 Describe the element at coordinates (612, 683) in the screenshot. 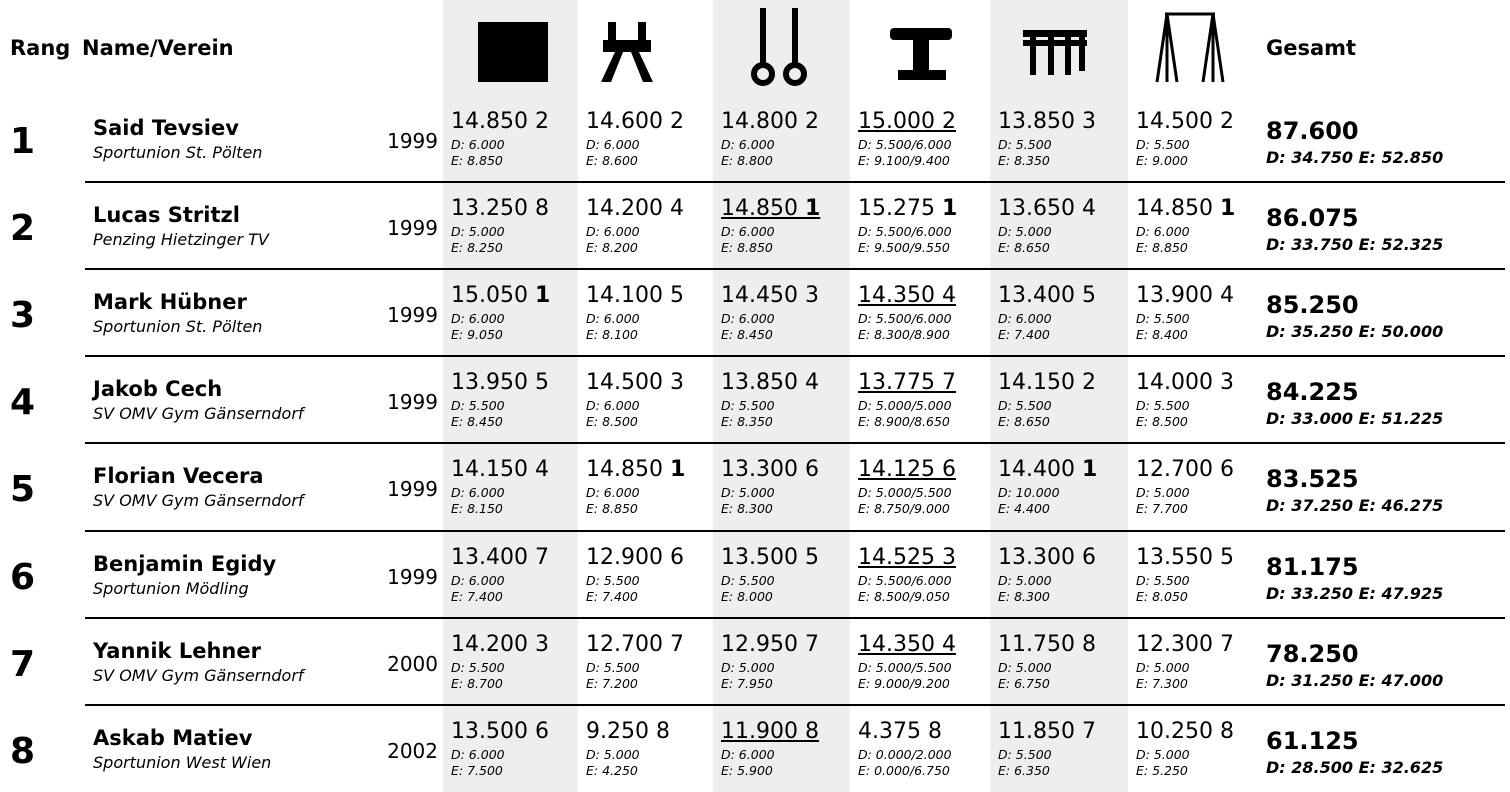

I see `e-score: E: 7.200` at that location.